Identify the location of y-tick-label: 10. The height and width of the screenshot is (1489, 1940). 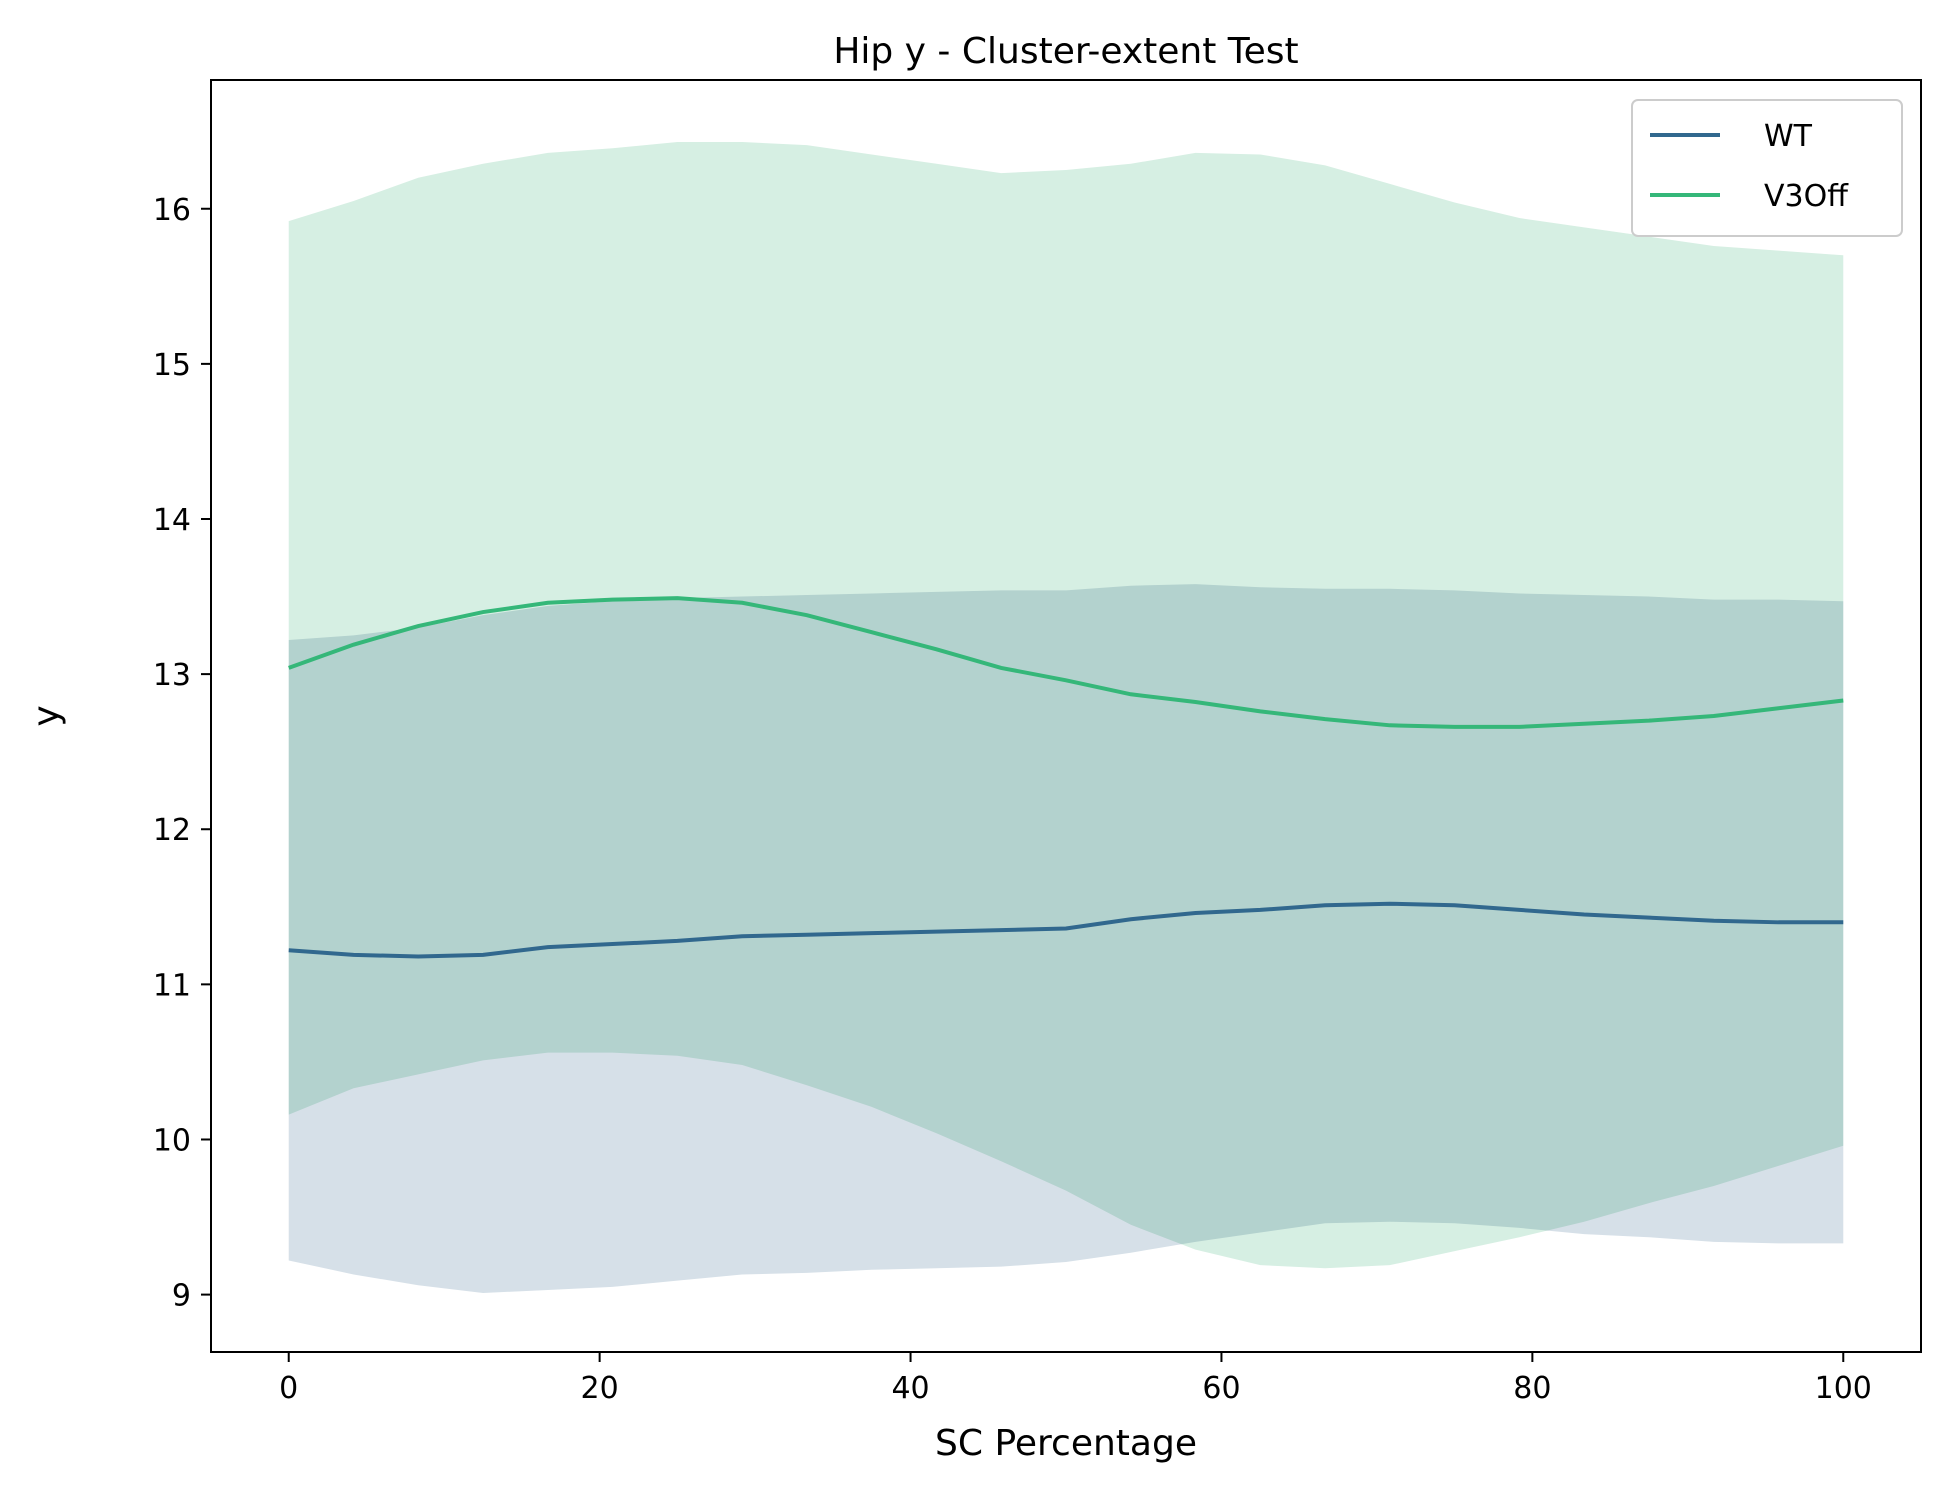
(172, 1140).